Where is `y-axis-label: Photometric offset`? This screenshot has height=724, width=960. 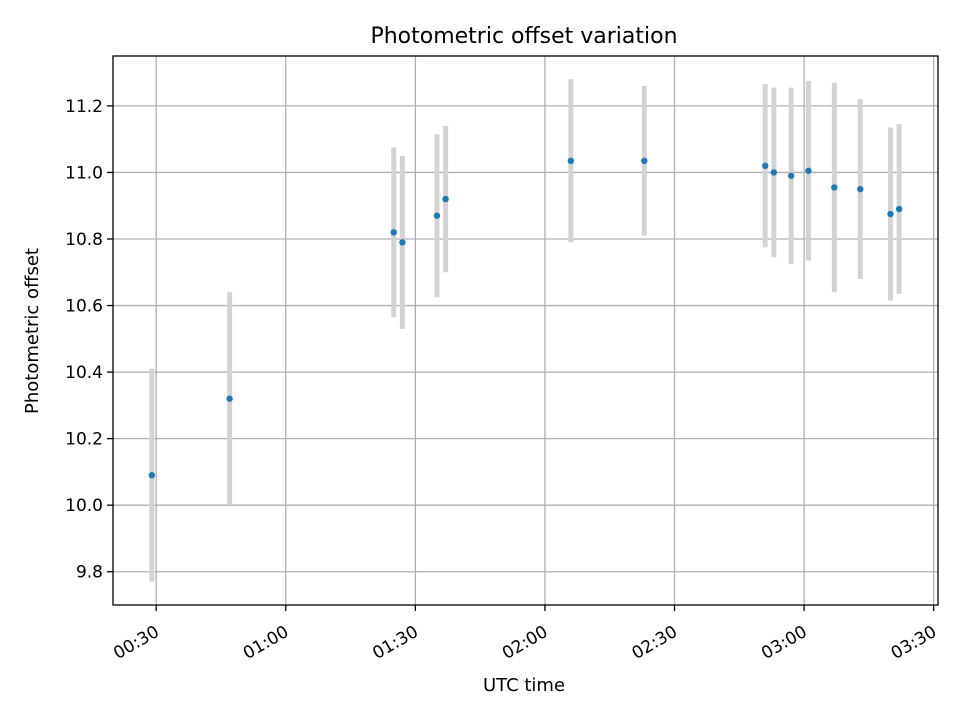 y-axis-label: Photometric offset is located at coordinates (32, 331).